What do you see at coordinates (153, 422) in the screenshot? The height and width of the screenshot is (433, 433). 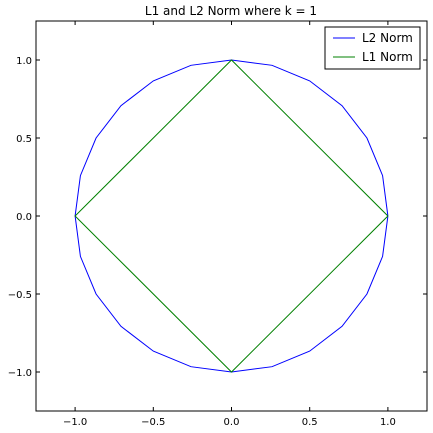 I see `x-tick-label: −0.5` at bounding box center [153, 422].